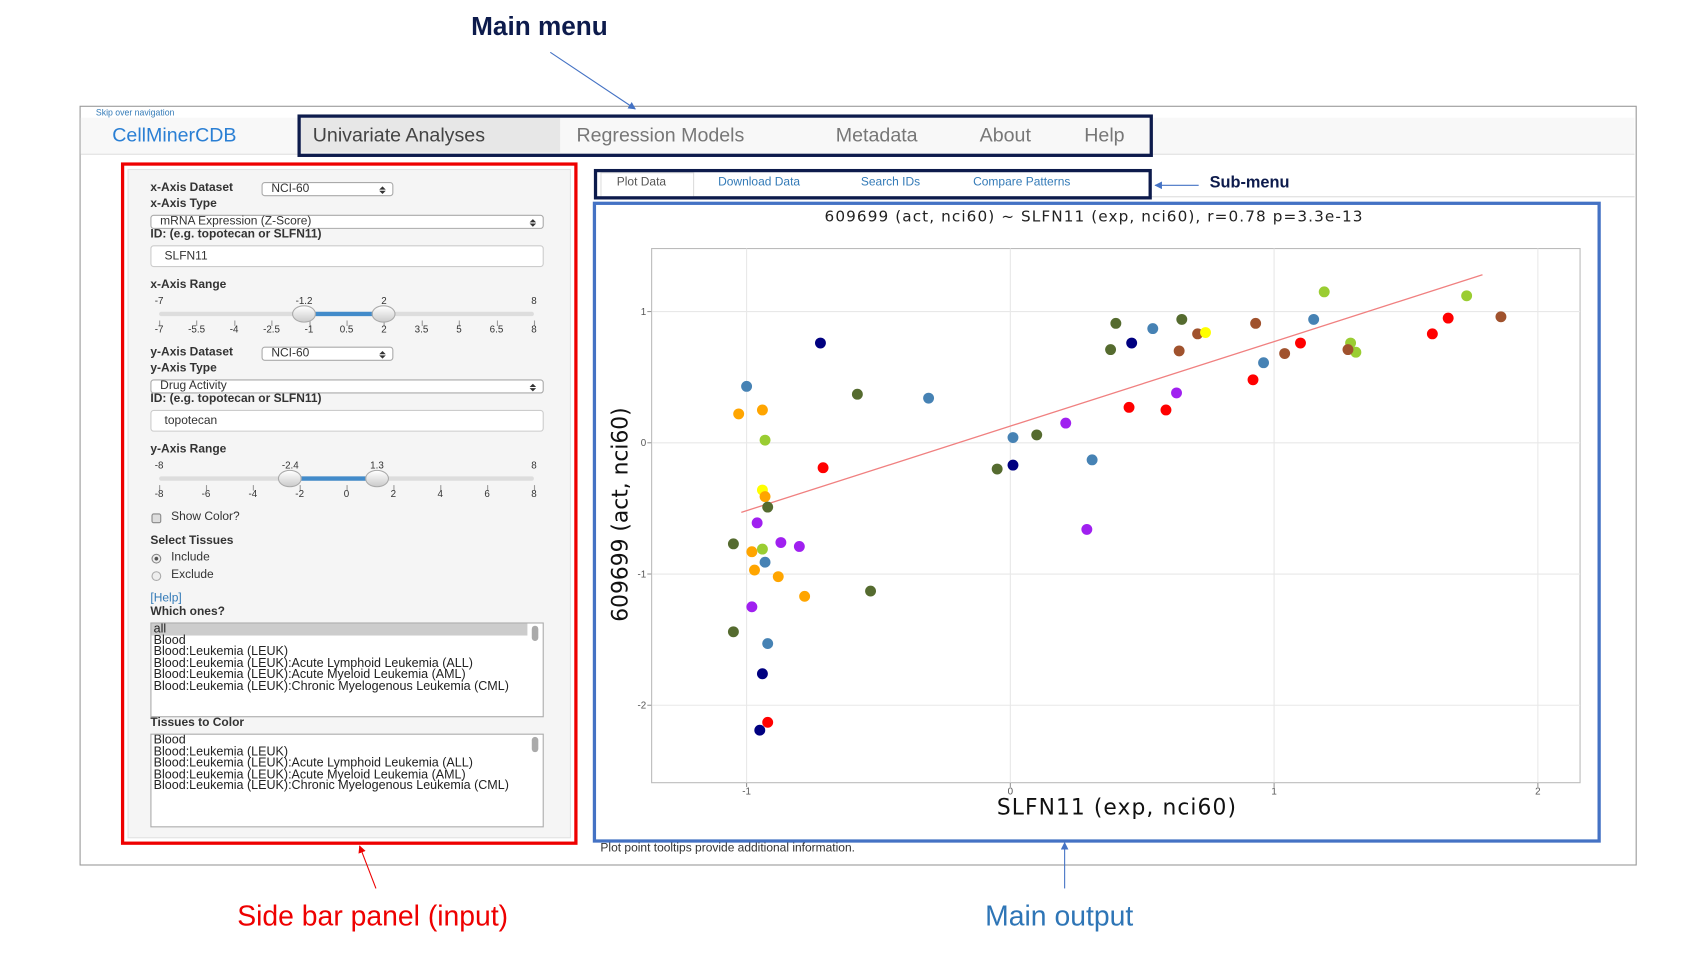 Image resolution: width=1700 pixels, height=956 pixels. I want to click on slider-tick-label: -4, so click(253, 493).